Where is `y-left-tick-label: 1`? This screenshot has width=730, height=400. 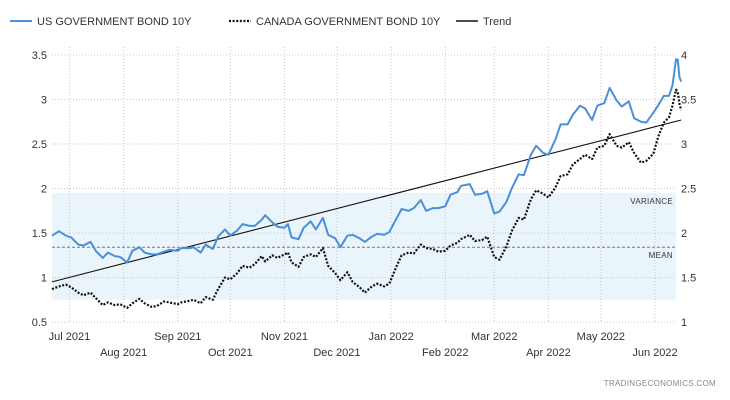
y-left-tick-label: 1 is located at coordinates (44, 279).